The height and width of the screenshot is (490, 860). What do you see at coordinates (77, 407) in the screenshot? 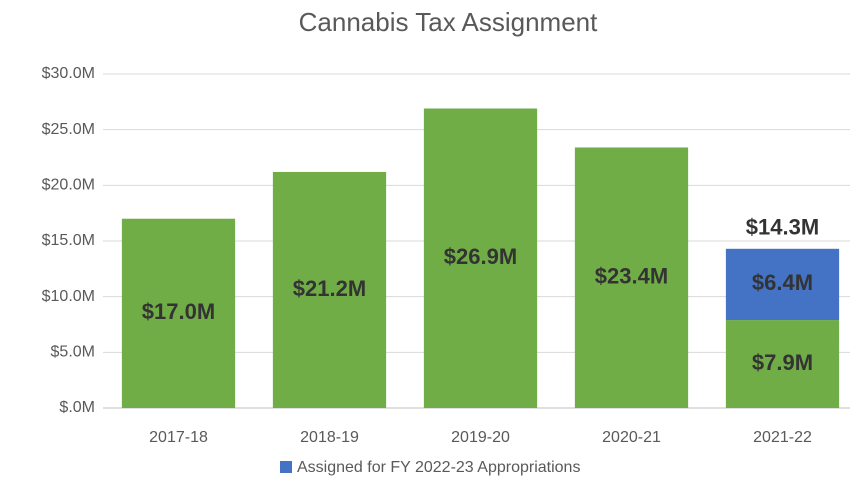
I see `y-tick-label: $.0M` at bounding box center [77, 407].